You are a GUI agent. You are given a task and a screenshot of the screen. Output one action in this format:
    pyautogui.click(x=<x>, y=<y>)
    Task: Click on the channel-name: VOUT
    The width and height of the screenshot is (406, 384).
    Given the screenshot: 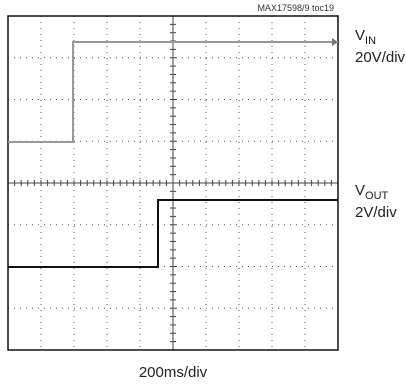 What is the action you would take?
    pyautogui.click(x=372, y=192)
    